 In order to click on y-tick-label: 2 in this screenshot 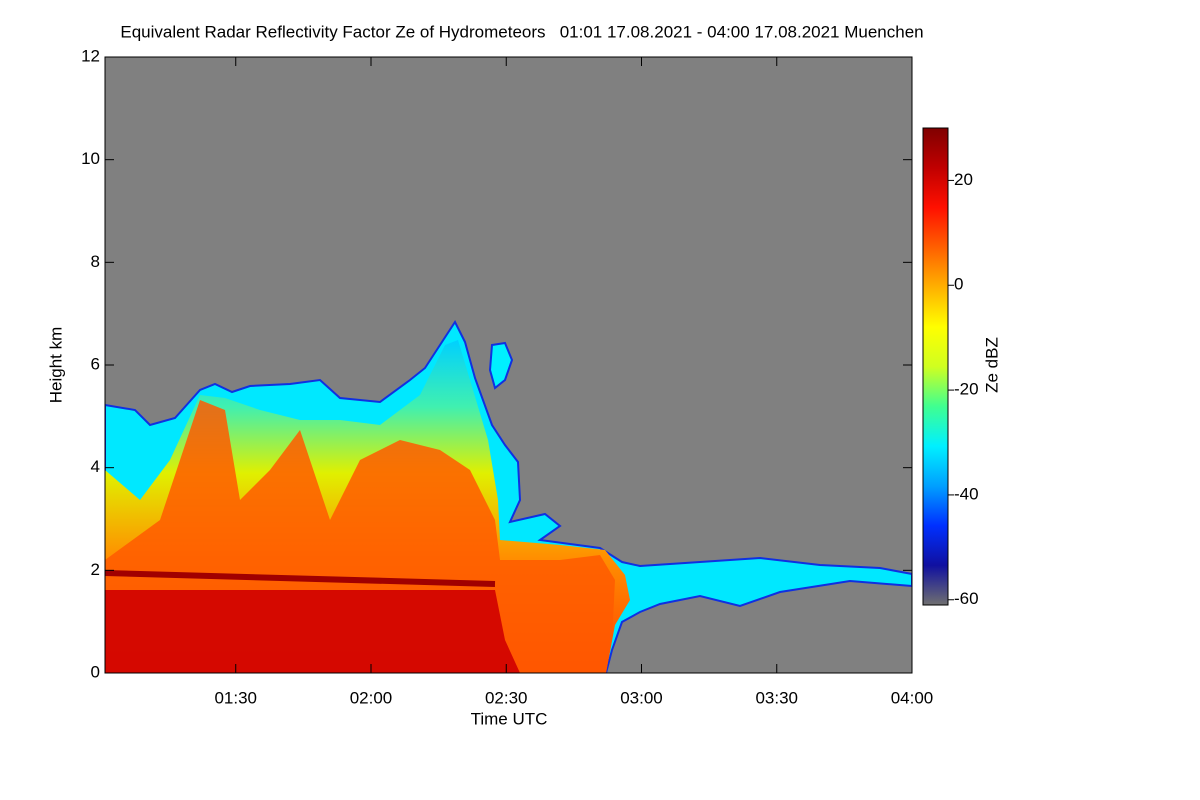, I will do `click(95, 569)`.